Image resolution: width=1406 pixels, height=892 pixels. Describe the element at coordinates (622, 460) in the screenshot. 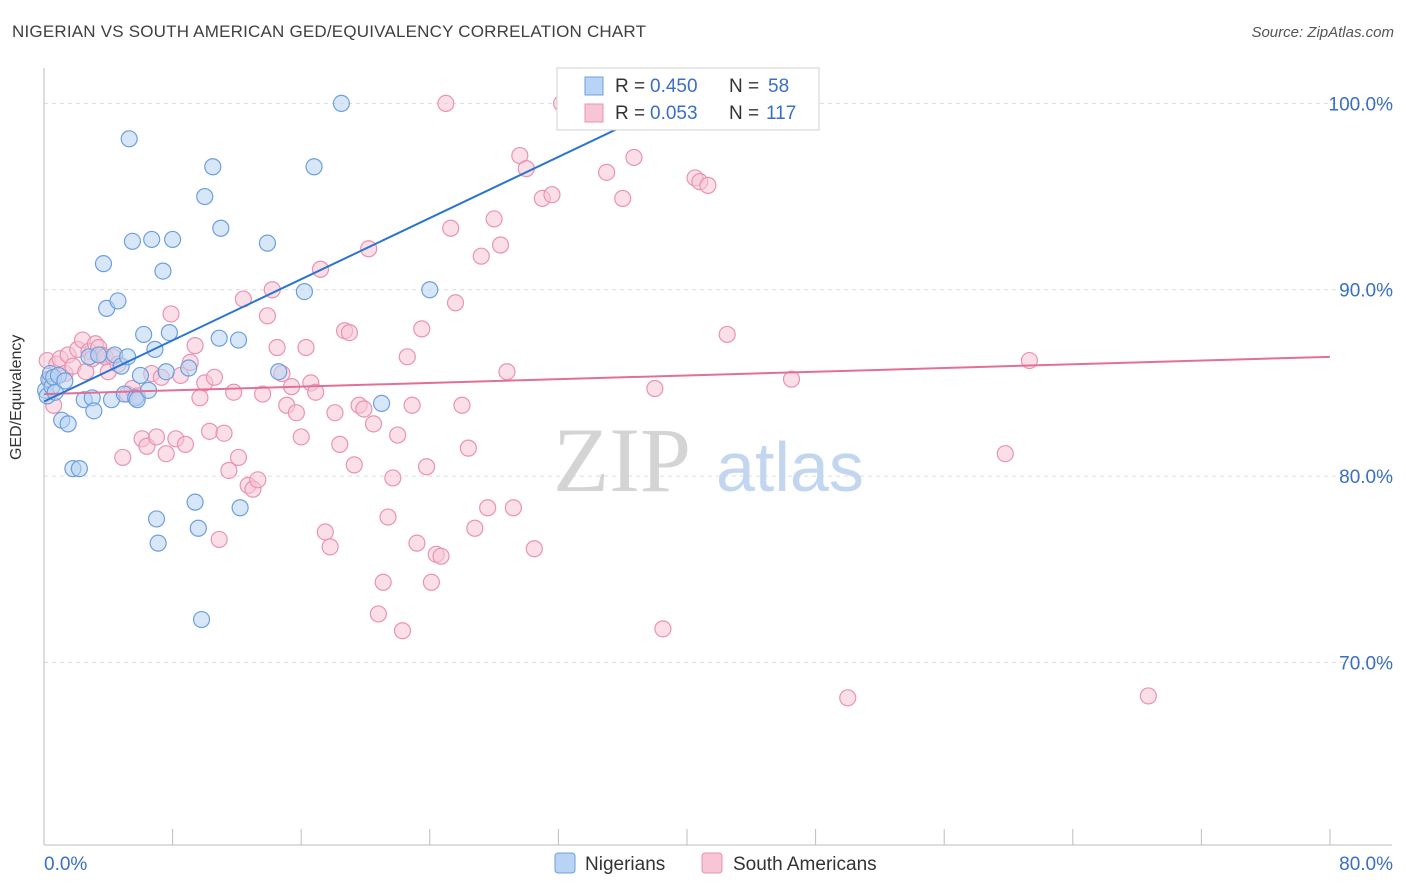

I see `watermark-zip: ZIP` at that location.